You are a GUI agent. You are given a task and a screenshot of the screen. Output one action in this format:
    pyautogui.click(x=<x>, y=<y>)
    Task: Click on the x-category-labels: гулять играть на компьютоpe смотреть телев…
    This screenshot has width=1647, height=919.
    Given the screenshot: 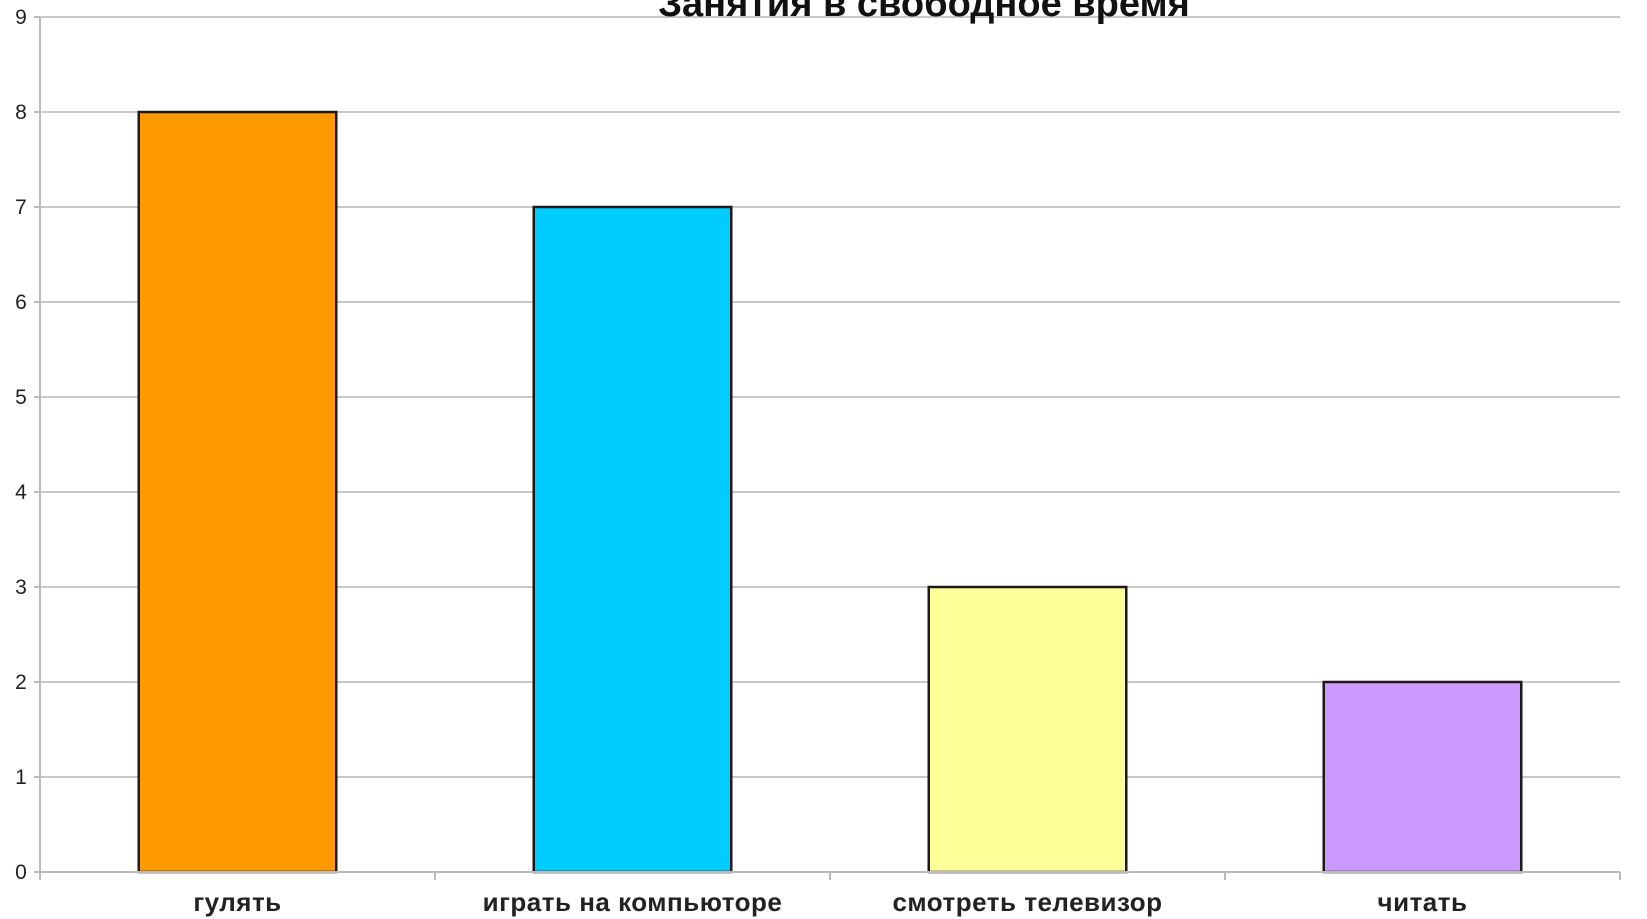 What is the action you would take?
    pyautogui.click(x=830, y=902)
    